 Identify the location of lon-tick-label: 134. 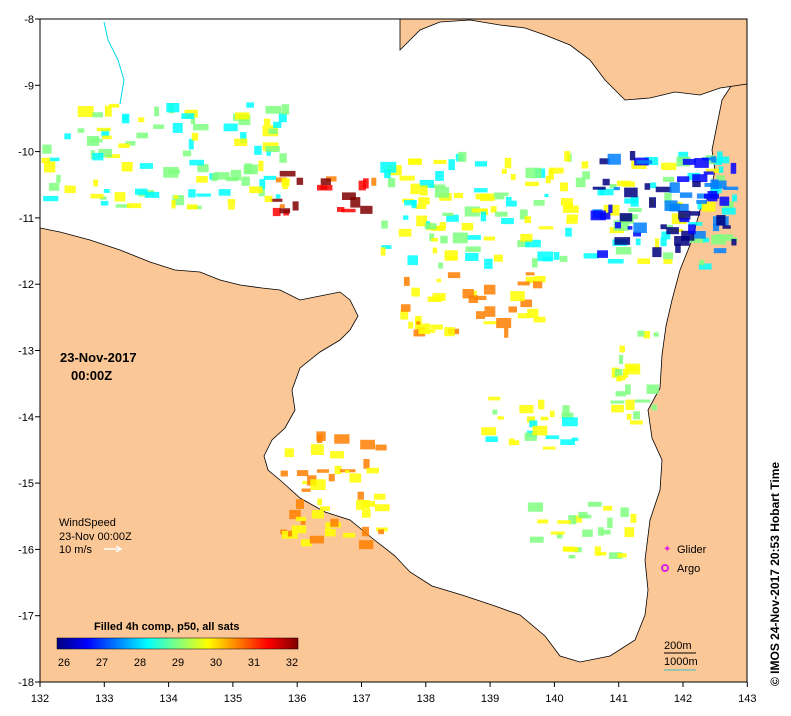
(168, 699).